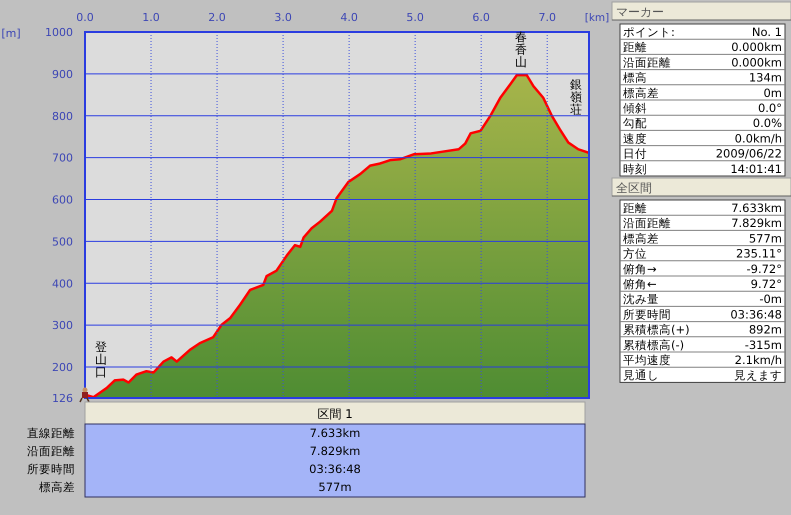  Describe the element at coordinates (766, 284) in the screenshot. I see `text: 9.72°` at that location.